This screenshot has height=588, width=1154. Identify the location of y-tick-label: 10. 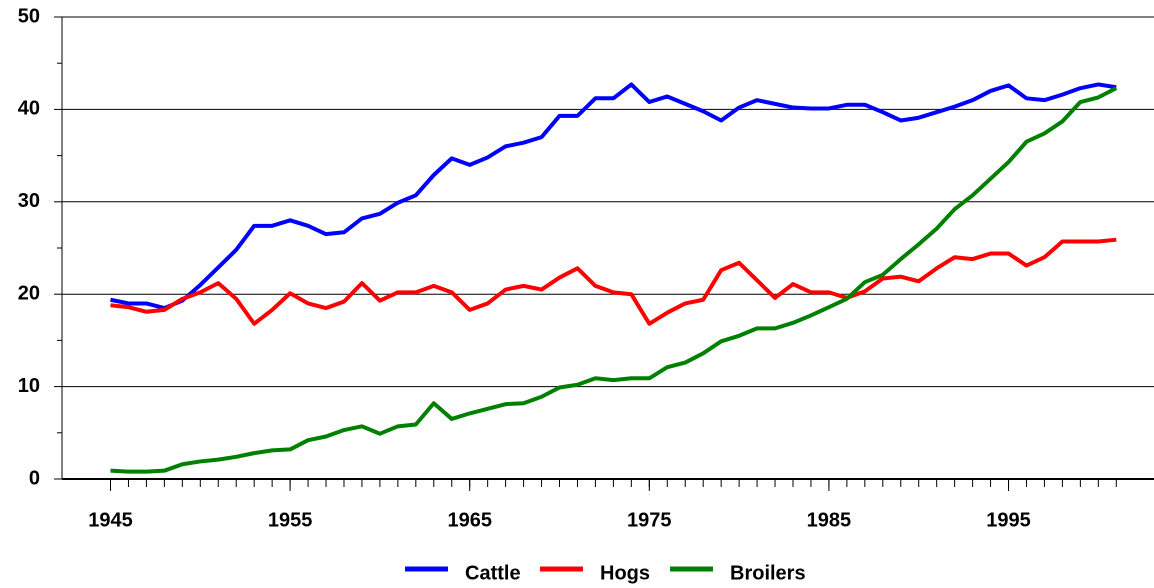
(29, 386).